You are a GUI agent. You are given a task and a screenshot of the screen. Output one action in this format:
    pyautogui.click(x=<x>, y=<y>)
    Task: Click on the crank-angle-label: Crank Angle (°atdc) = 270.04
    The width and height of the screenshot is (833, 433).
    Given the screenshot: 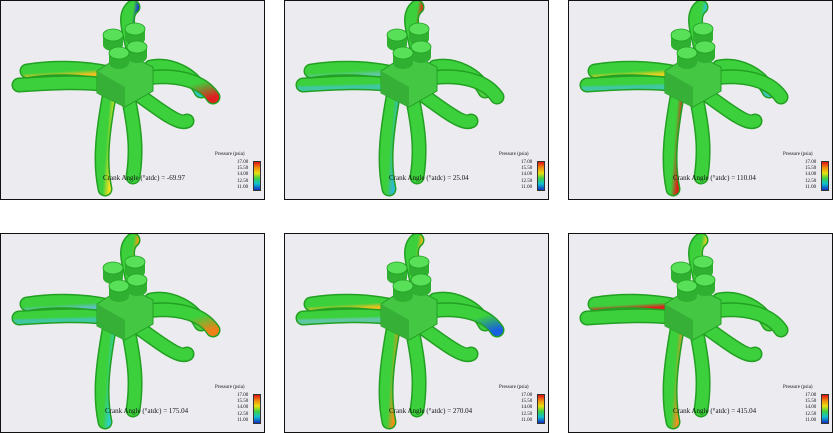 What is the action you would take?
    pyautogui.click(x=431, y=411)
    